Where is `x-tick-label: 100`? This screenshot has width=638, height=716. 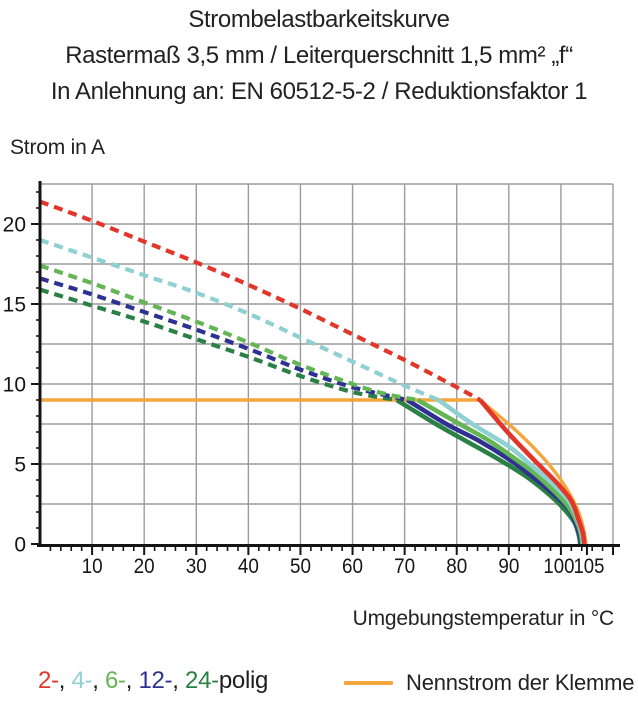
x-tick-label: 100 is located at coordinates (558, 566).